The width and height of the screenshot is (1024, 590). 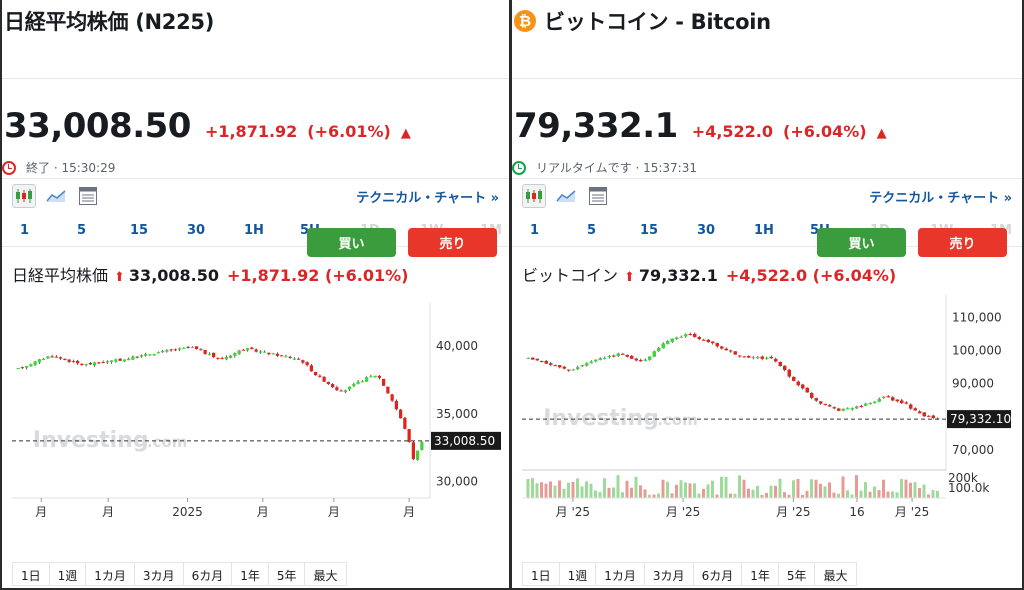 What do you see at coordinates (466, 440) in the screenshot?
I see `last-price-tag` at bounding box center [466, 440].